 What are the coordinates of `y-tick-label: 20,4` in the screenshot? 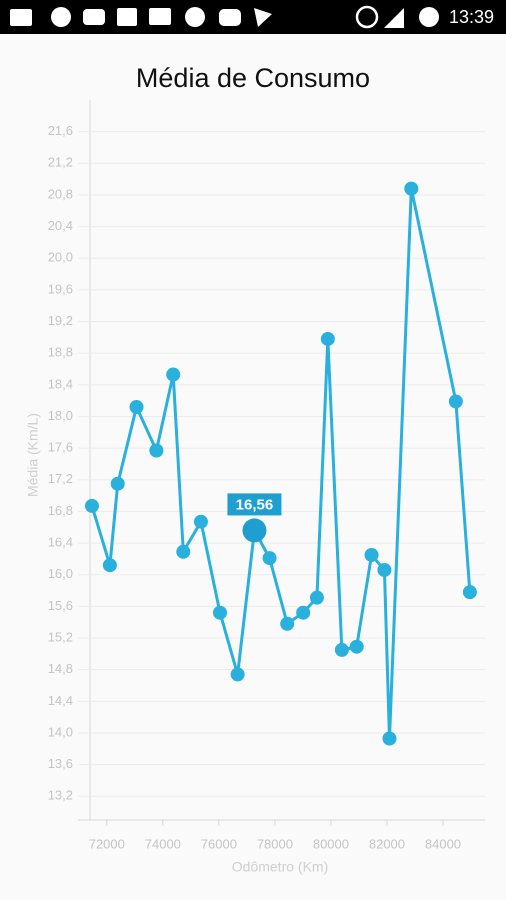 It's located at (60, 225).